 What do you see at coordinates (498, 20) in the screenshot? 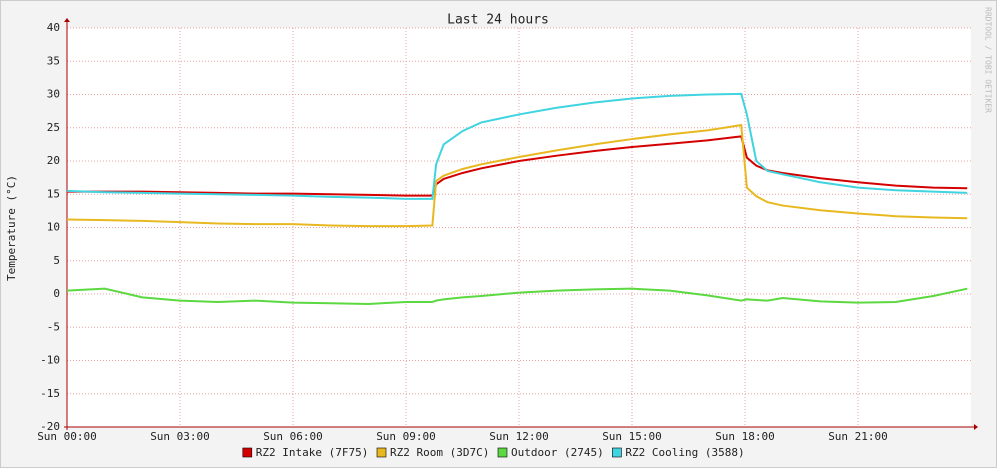
I see `chart-title: Last 24 hours` at bounding box center [498, 20].